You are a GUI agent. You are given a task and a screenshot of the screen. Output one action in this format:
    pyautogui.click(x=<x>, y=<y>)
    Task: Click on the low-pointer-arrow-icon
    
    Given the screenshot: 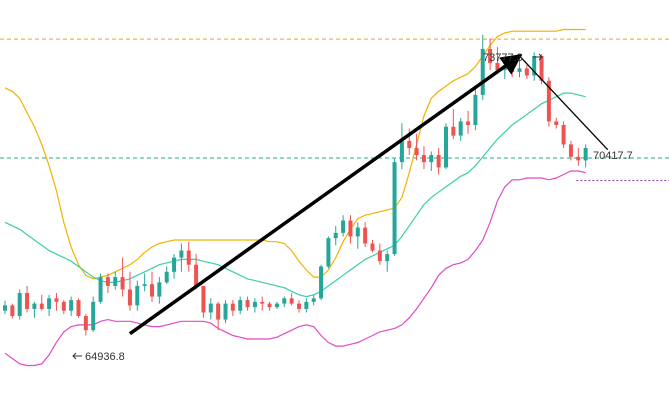 What is the action you would take?
    pyautogui.click(x=77, y=356)
    